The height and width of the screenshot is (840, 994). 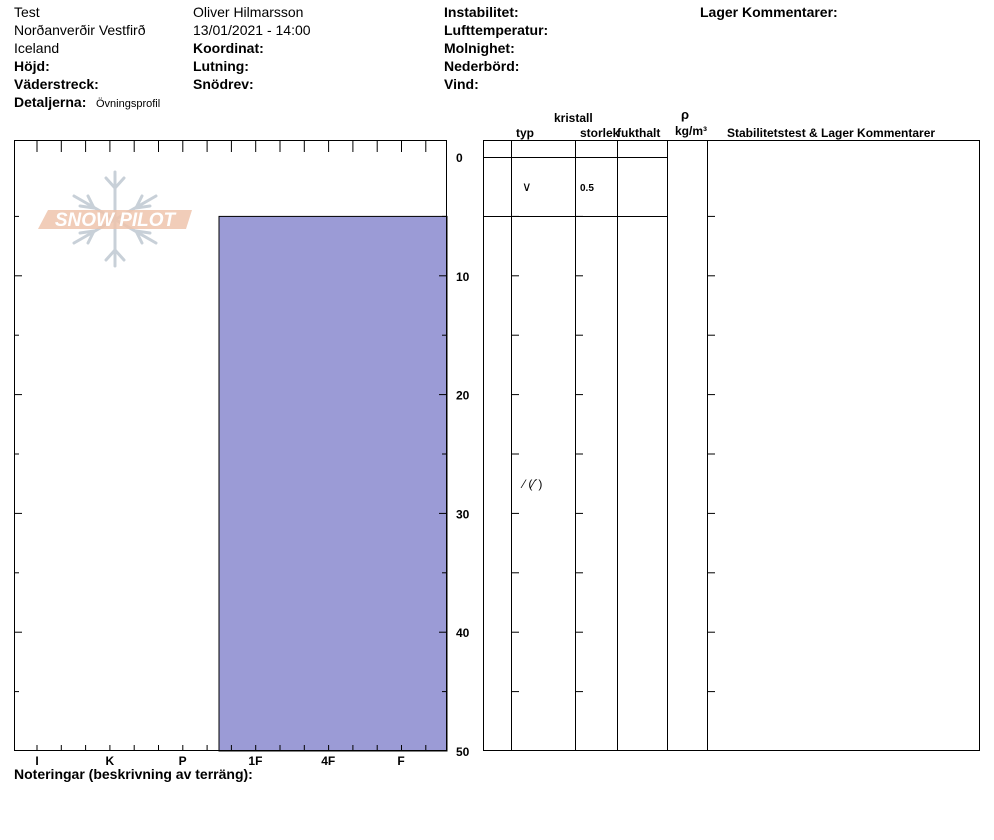 I want to click on stability-header: Stabilitetstest & Lager Kommentarer, so click(x=831, y=133).